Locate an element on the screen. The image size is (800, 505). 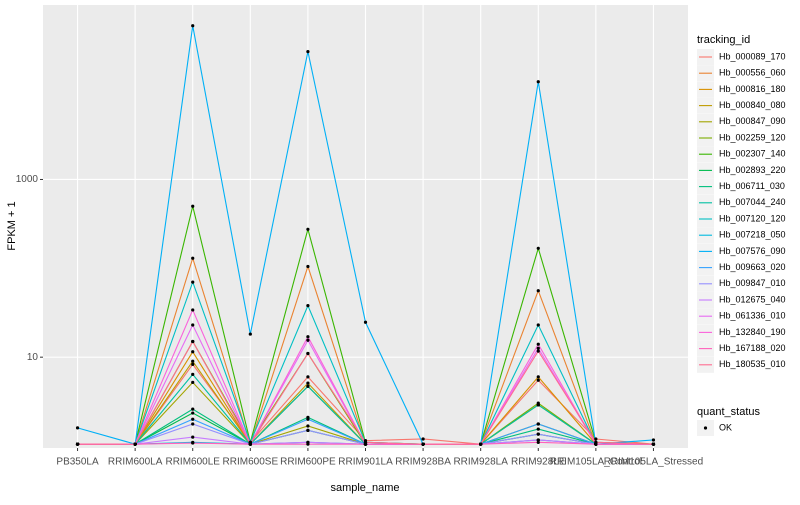
x-tick-label: RRIM600SE is located at coordinates (251, 462).